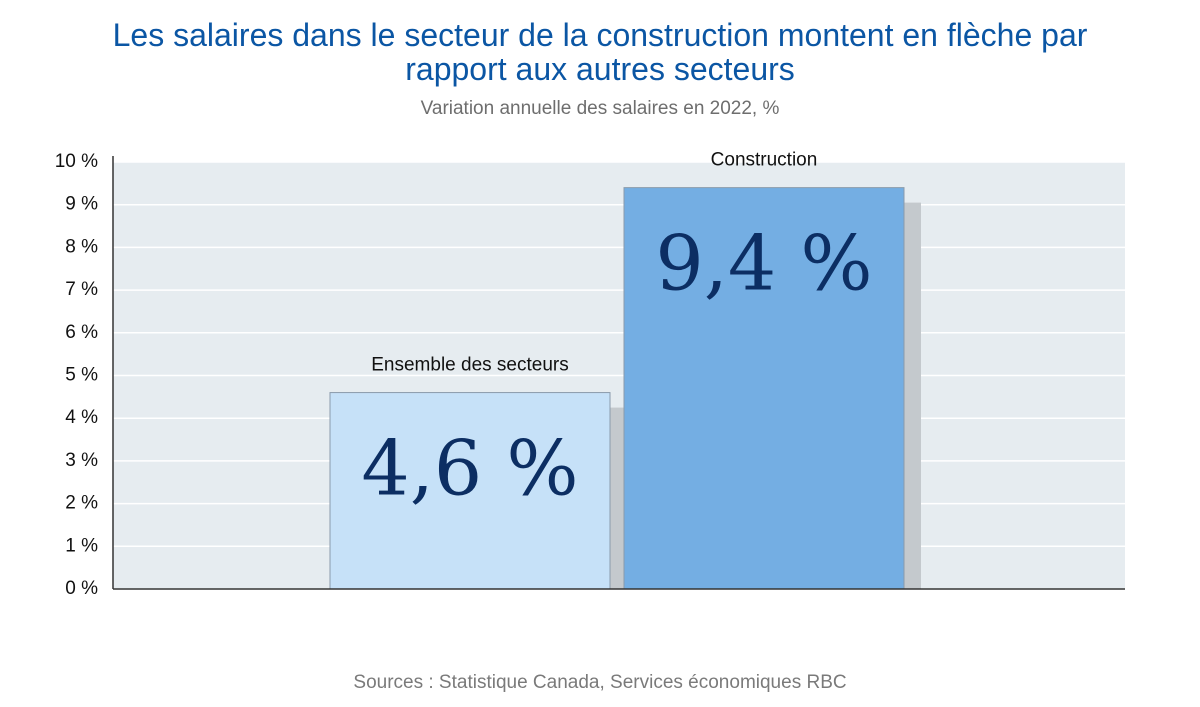 This screenshot has width=1200, height=707. Describe the element at coordinates (81, 246) in the screenshot. I see `y-tick-label: 8 %` at that location.